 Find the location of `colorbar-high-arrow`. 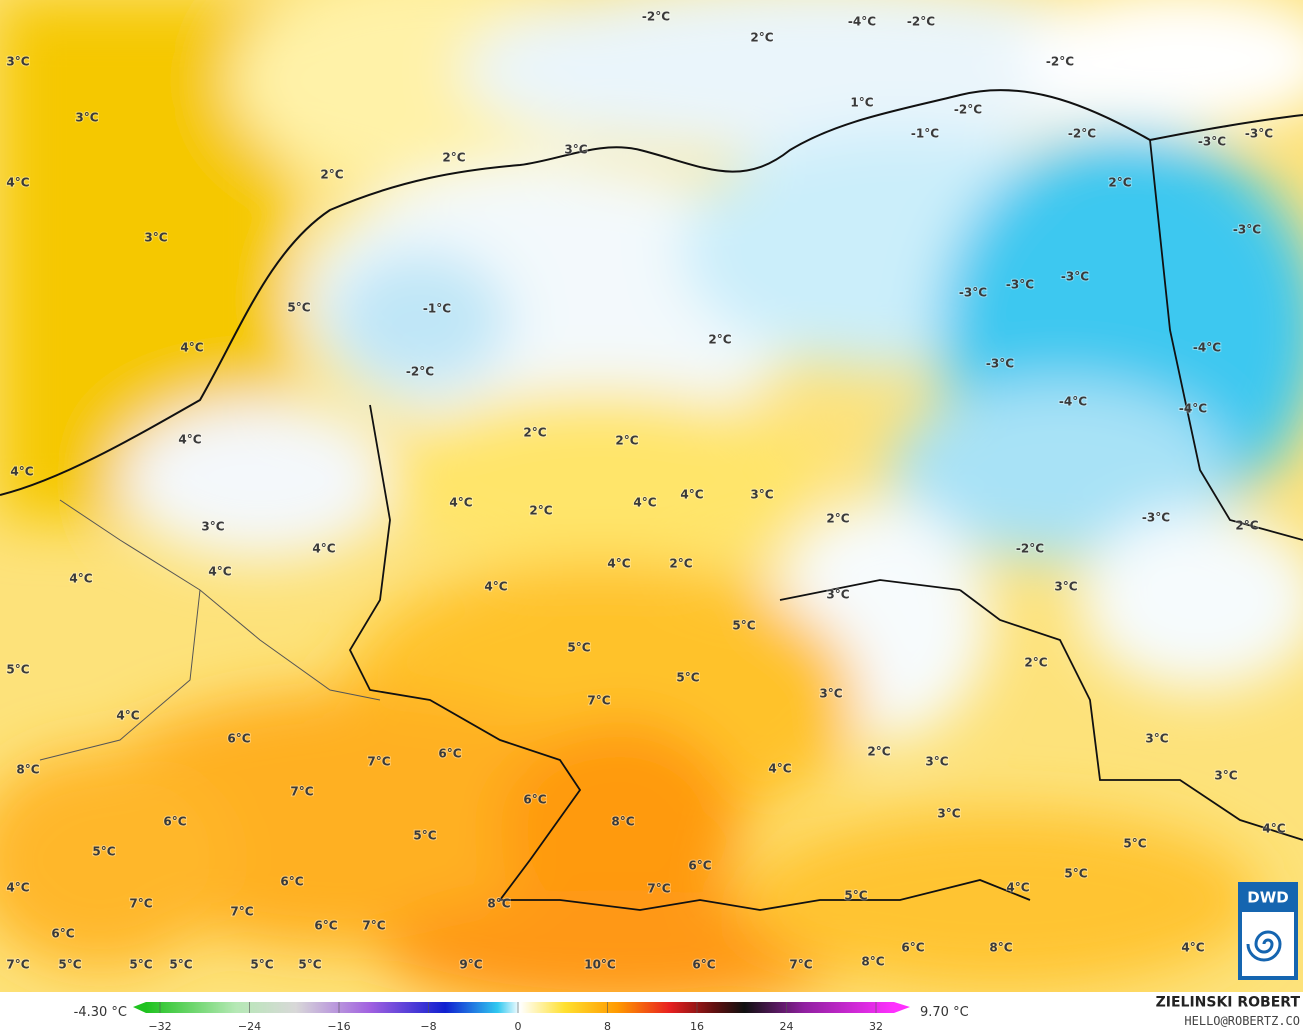

colorbar-high-arrow is located at coordinates (902, 1007).